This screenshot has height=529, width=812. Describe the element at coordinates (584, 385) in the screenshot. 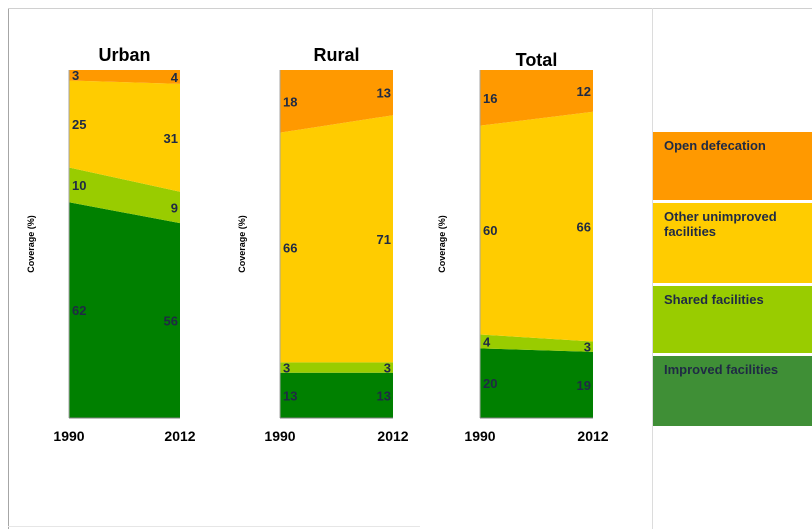

I see `data-label: 19` at that location.